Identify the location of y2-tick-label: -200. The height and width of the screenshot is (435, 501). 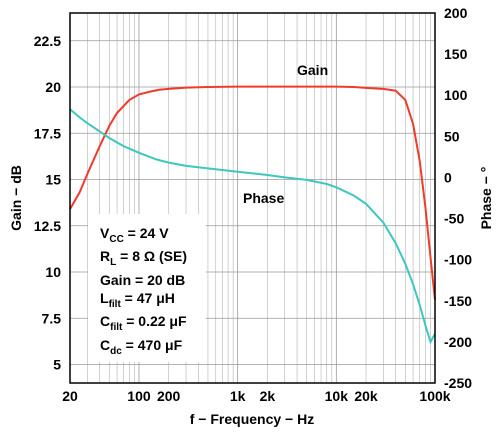
(458, 342).